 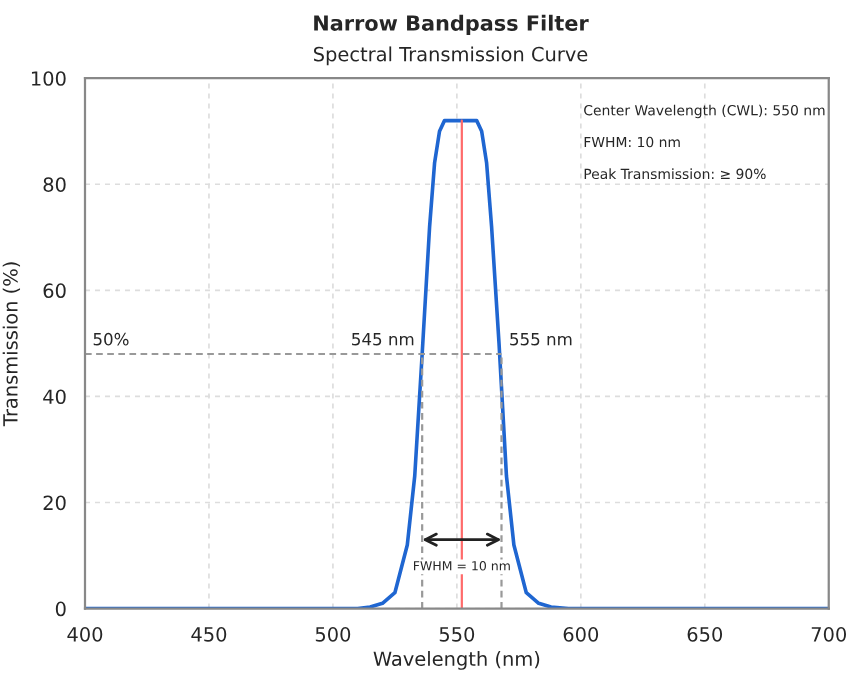 I want to click on y-tick-label: 100, so click(x=48, y=78).